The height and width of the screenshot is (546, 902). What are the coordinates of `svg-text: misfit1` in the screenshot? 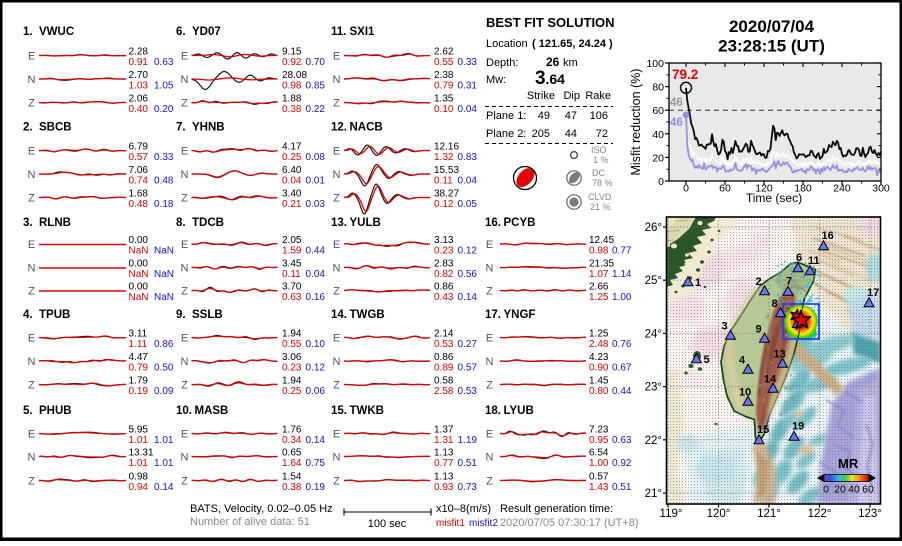 It's located at (450, 523).